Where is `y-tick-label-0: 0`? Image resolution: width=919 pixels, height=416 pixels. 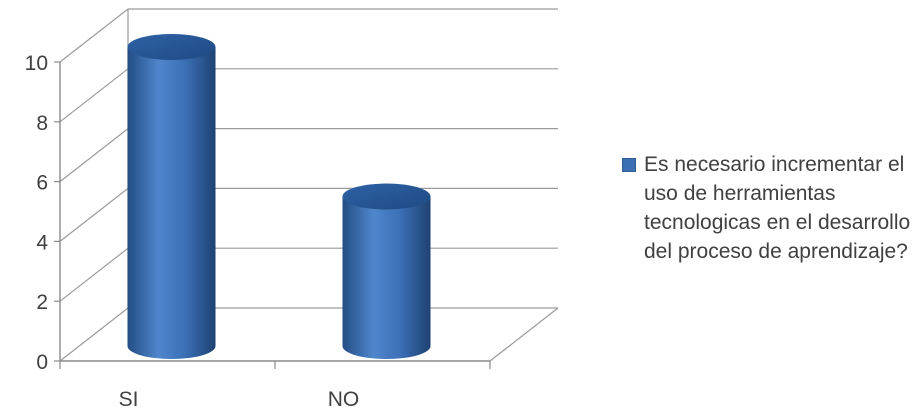
y-tick-label-0: 0 is located at coordinates (42, 362).